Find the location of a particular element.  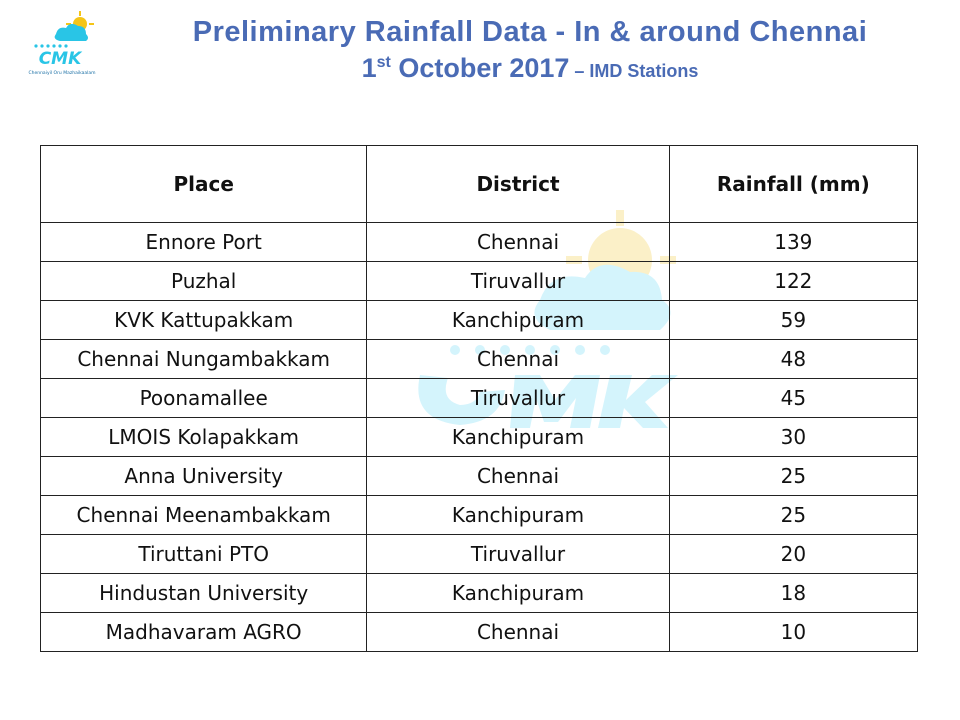

table-row: LMOIS Kolapakkam Kanchipuram 30 is located at coordinates (479, 437).